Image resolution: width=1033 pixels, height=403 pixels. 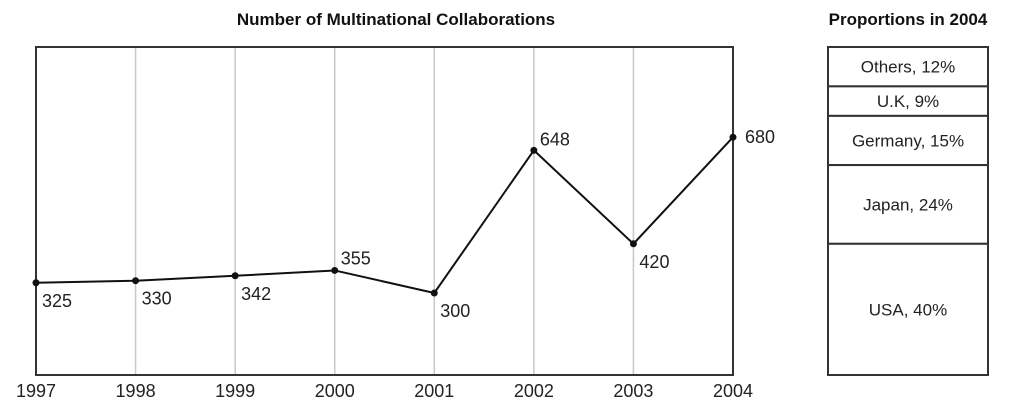 I want to click on segment-label: USA, 40%, so click(x=908, y=309).